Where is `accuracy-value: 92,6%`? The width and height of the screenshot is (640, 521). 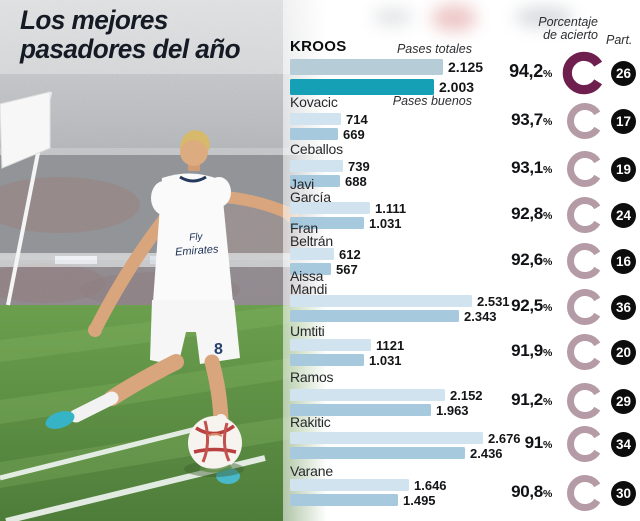 accuracy-value: 92,6% is located at coordinates (531, 259).